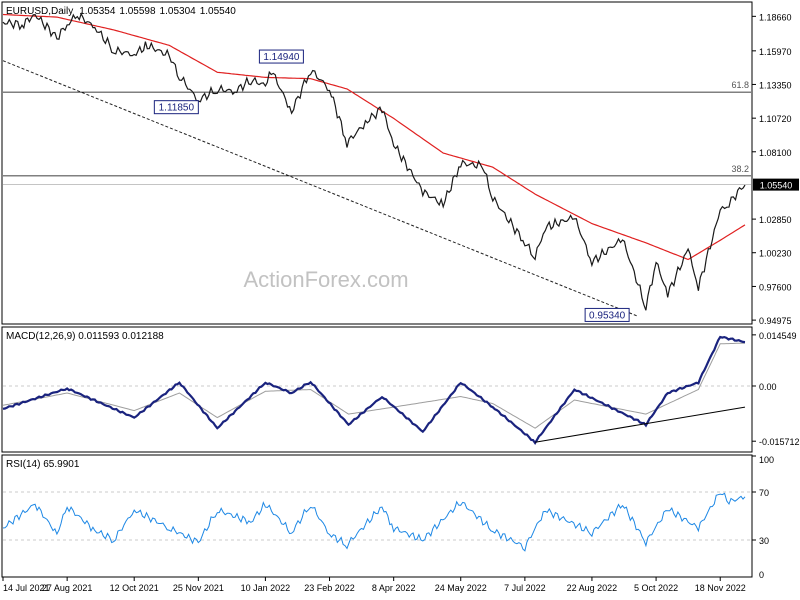 This screenshot has width=800, height=600. I want to click on x-tick-label: 12 Oct 2021, so click(134, 588).